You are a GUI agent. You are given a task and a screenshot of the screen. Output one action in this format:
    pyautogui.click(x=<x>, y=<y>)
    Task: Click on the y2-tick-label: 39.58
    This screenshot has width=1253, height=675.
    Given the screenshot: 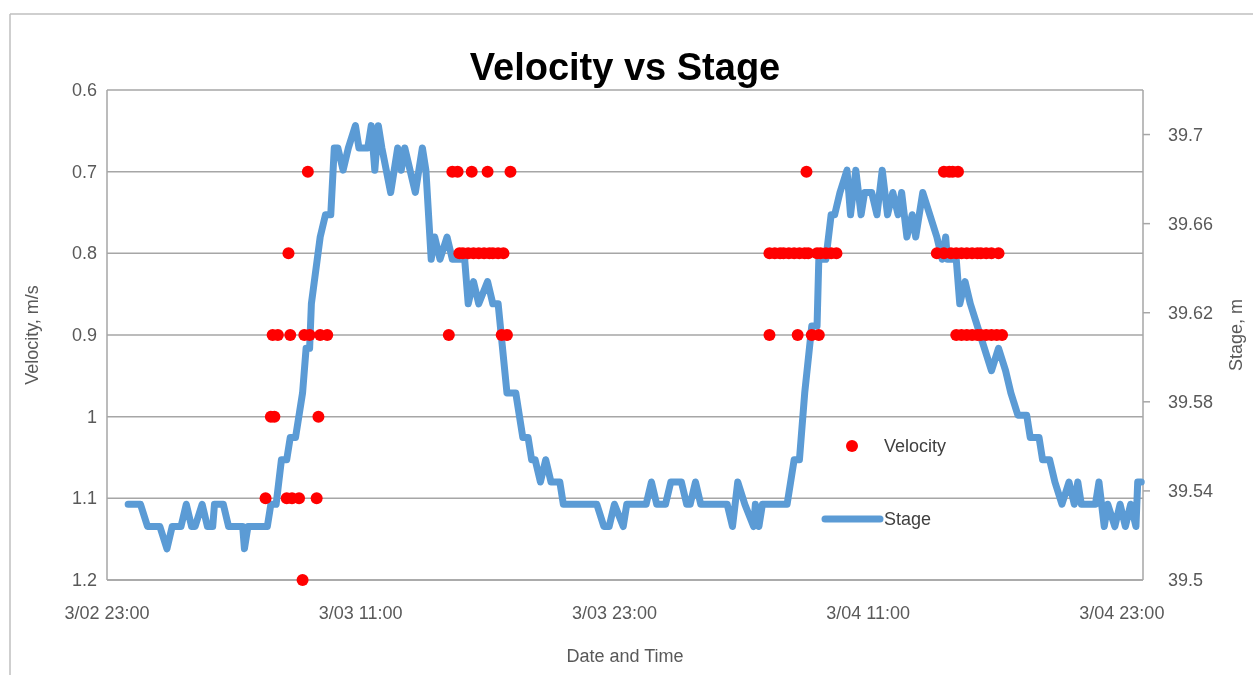 What is the action you would take?
    pyautogui.click(x=1191, y=401)
    